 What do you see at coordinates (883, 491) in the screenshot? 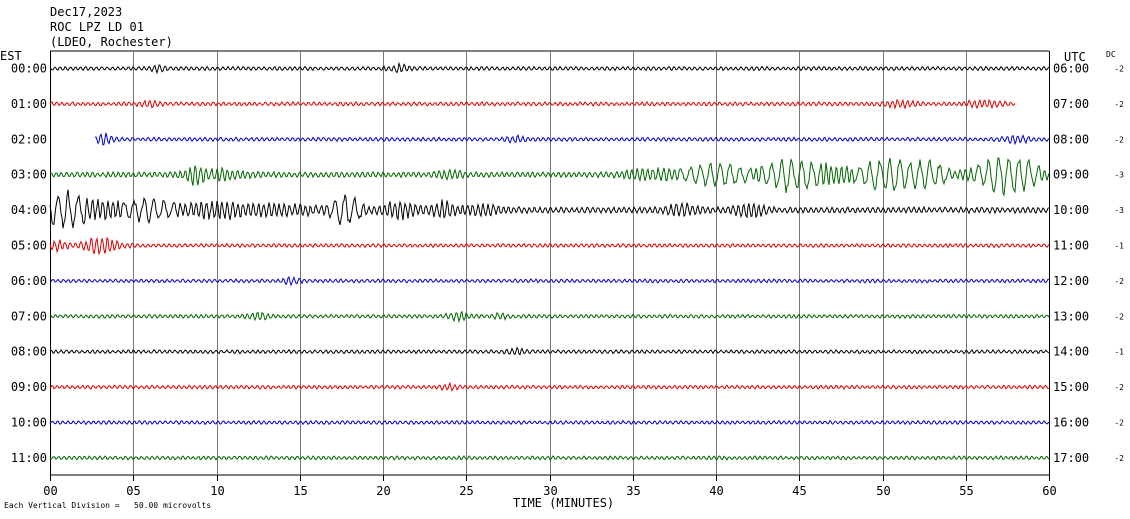
I see `x-tick-label: 50` at bounding box center [883, 491].